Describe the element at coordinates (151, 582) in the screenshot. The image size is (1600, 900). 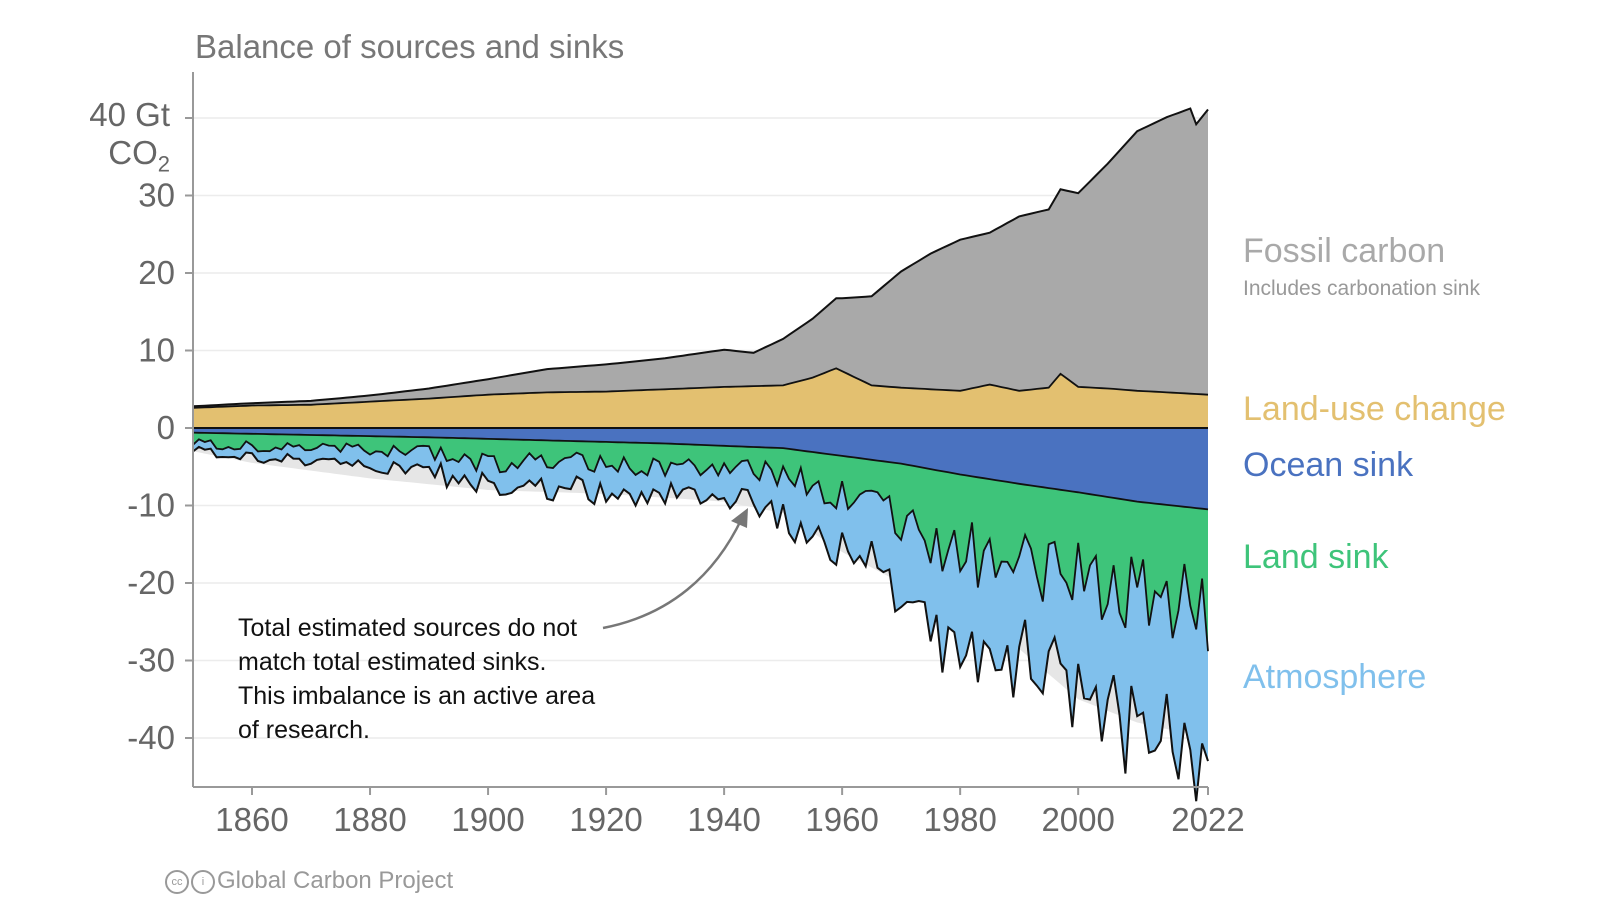
I see `y-tick-label--20: -20` at that location.